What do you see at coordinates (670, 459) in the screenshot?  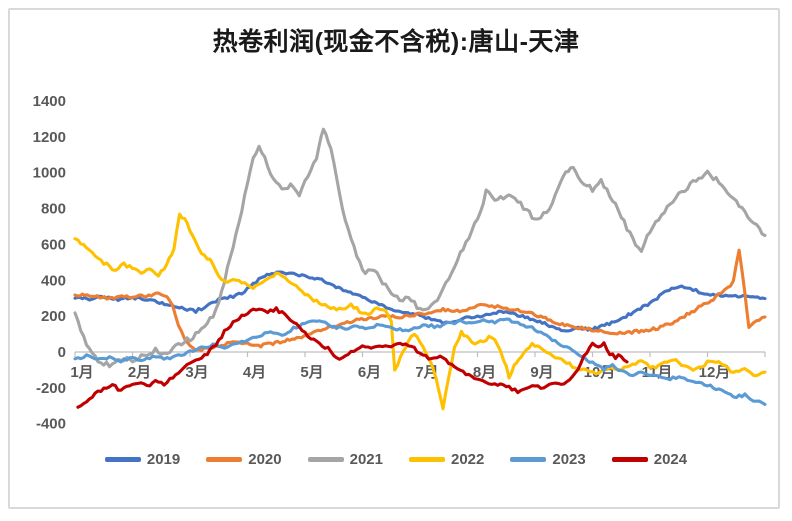 I see `legend-label-2024: 2024` at bounding box center [670, 459].